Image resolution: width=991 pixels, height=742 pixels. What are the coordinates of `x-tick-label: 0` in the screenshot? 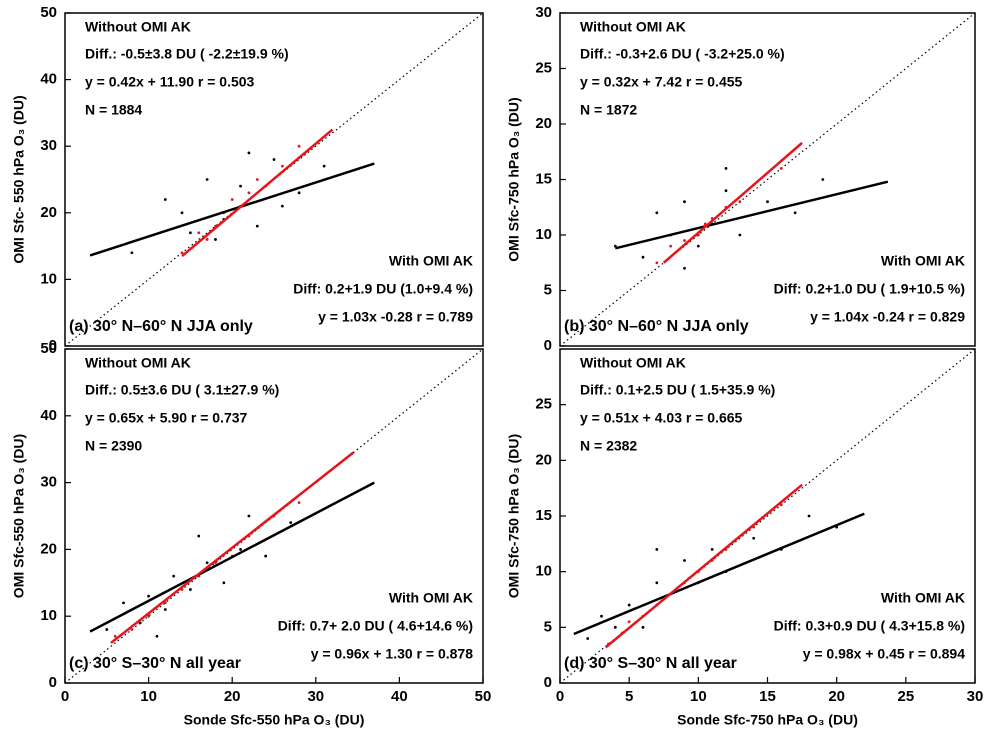 It's located at (560, 696).